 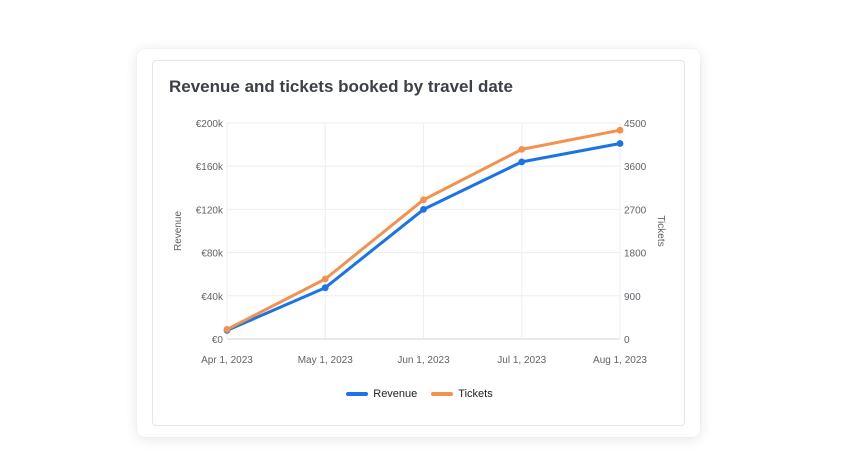 I want to click on y-right-tick-label: 900, so click(x=632, y=297).